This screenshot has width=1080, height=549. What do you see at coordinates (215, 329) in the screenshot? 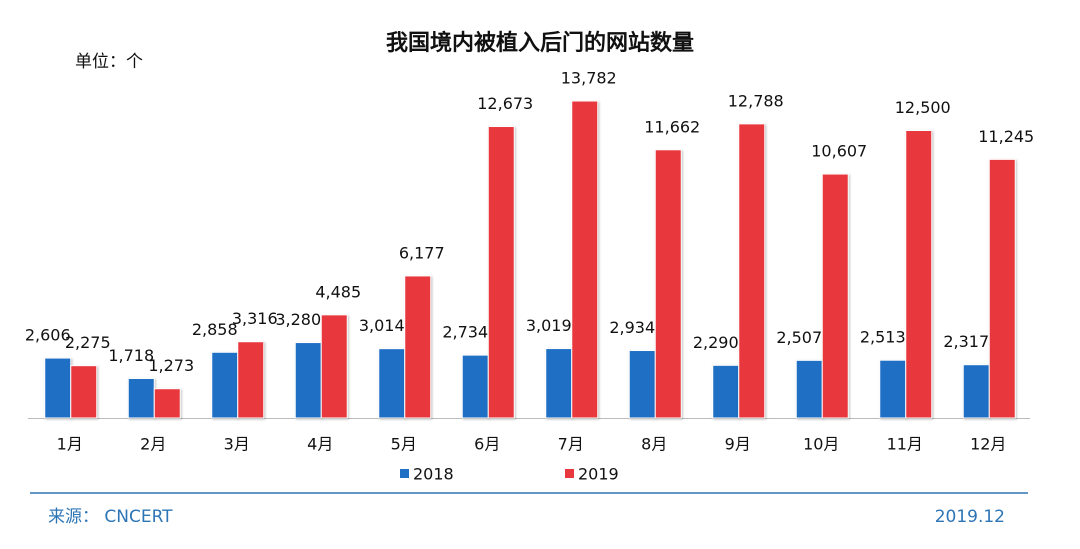
I see `value-label: 2,858` at bounding box center [215, 329].